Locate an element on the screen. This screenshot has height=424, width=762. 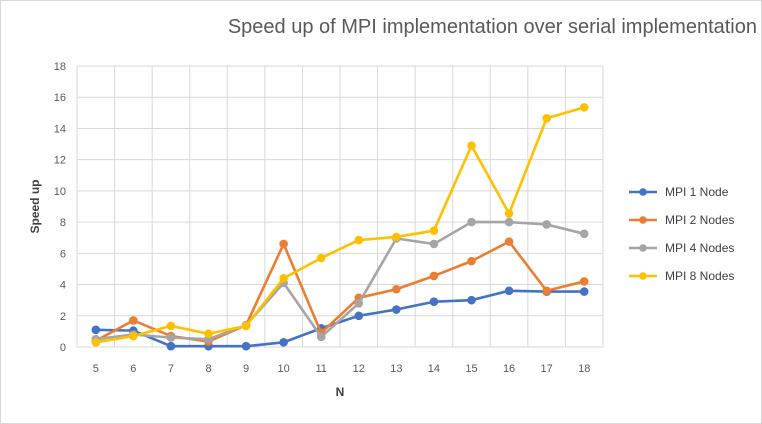
series-line is located at coordinates (340, 318).